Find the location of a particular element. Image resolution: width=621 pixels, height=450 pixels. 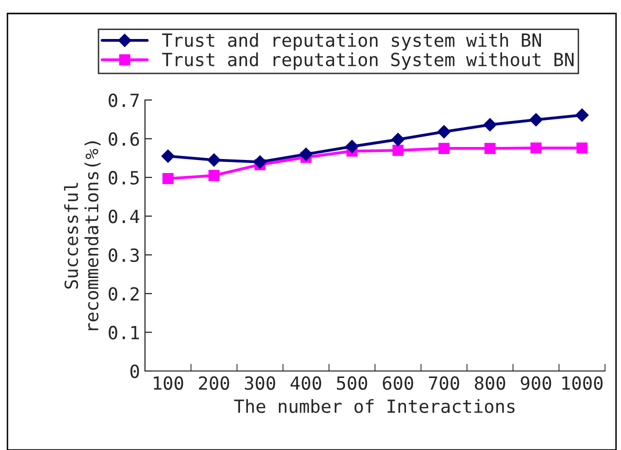

x-tick-label: 800 is located at coordinates (490, 383).